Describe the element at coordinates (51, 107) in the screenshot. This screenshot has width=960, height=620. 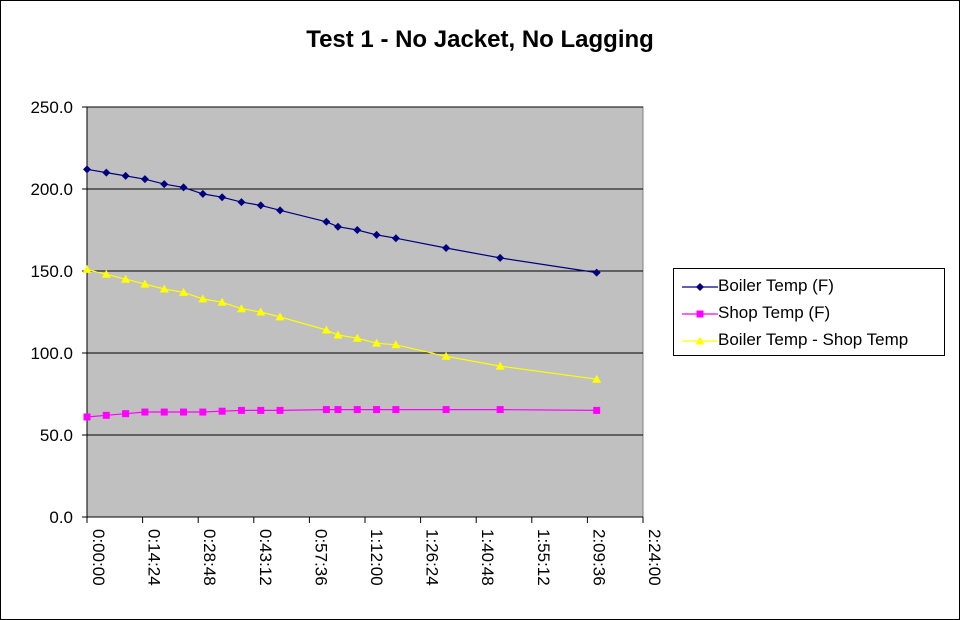
I see `y-tick-label: 250.0` at that location.